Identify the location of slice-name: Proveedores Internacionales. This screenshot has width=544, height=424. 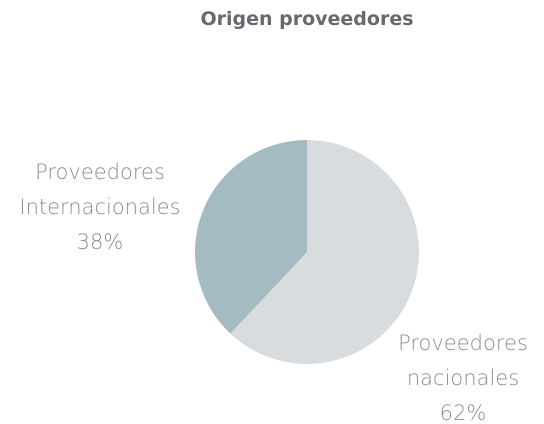
(100, 189).